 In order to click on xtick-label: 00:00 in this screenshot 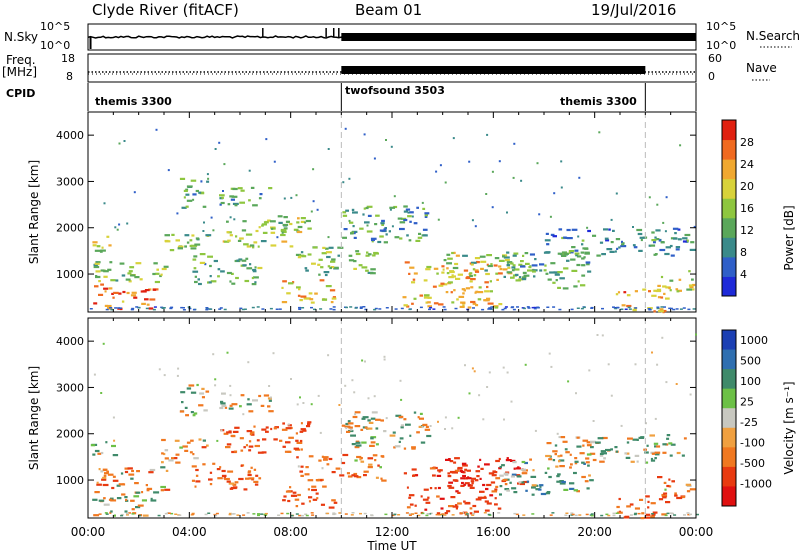, I will do `click(696, 532)`.